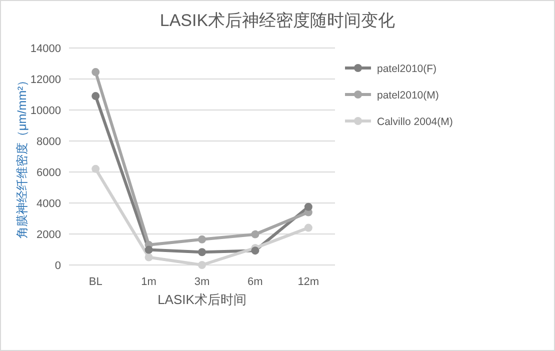 This screenshot has height=351, width=555. I want to click on x-tick-label: 6m, so click(255, 282).